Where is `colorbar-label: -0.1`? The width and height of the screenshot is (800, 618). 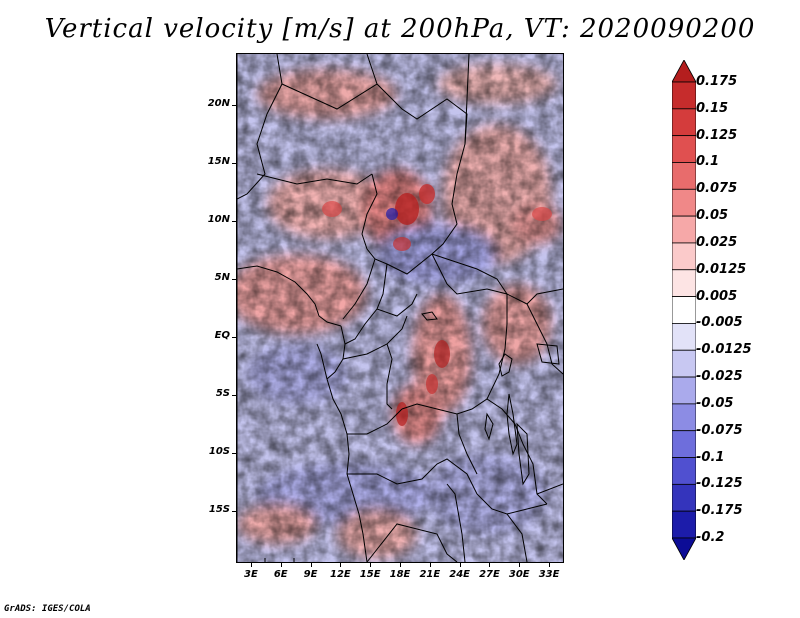
colorbar-label: -0.1 is located at coordinates (710, 457).